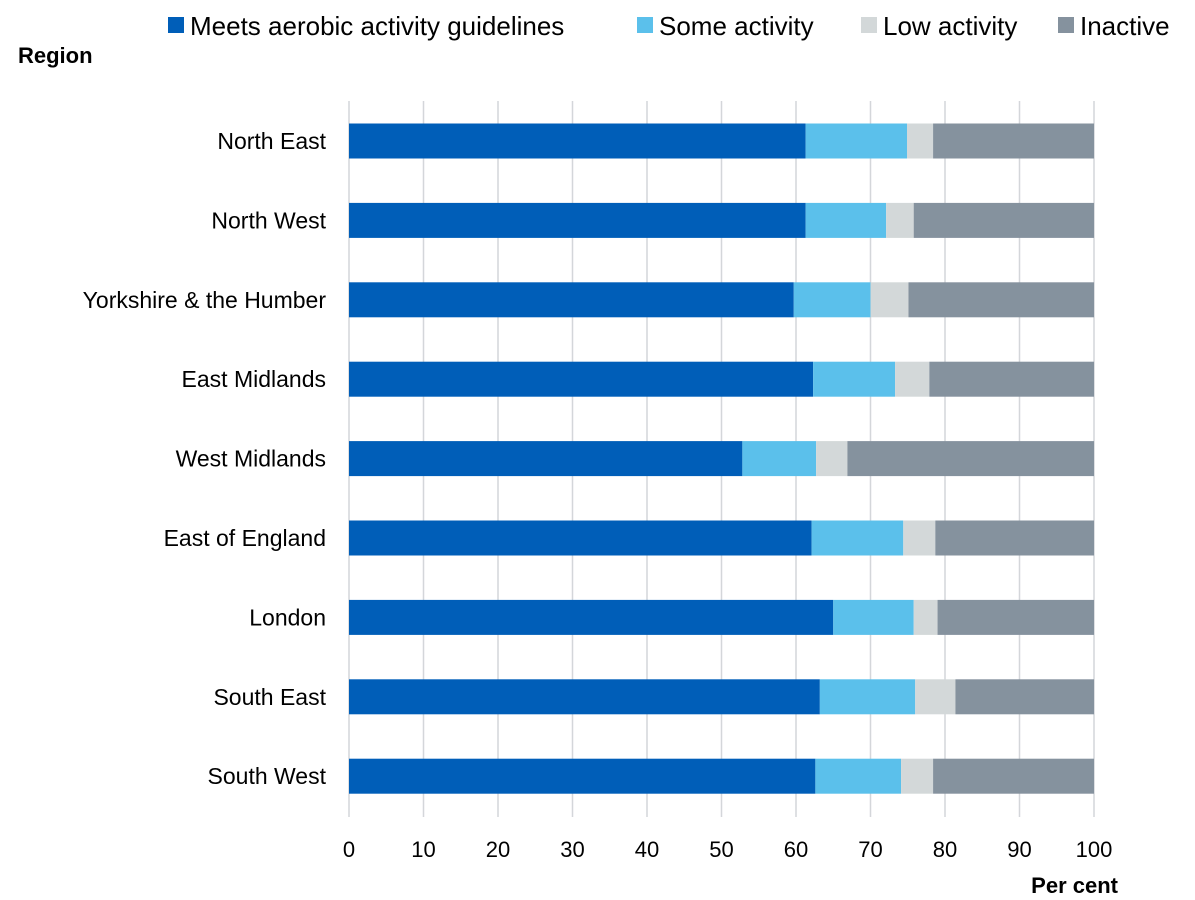  I want to click on category-label: East Midlands, so click(254, 379).